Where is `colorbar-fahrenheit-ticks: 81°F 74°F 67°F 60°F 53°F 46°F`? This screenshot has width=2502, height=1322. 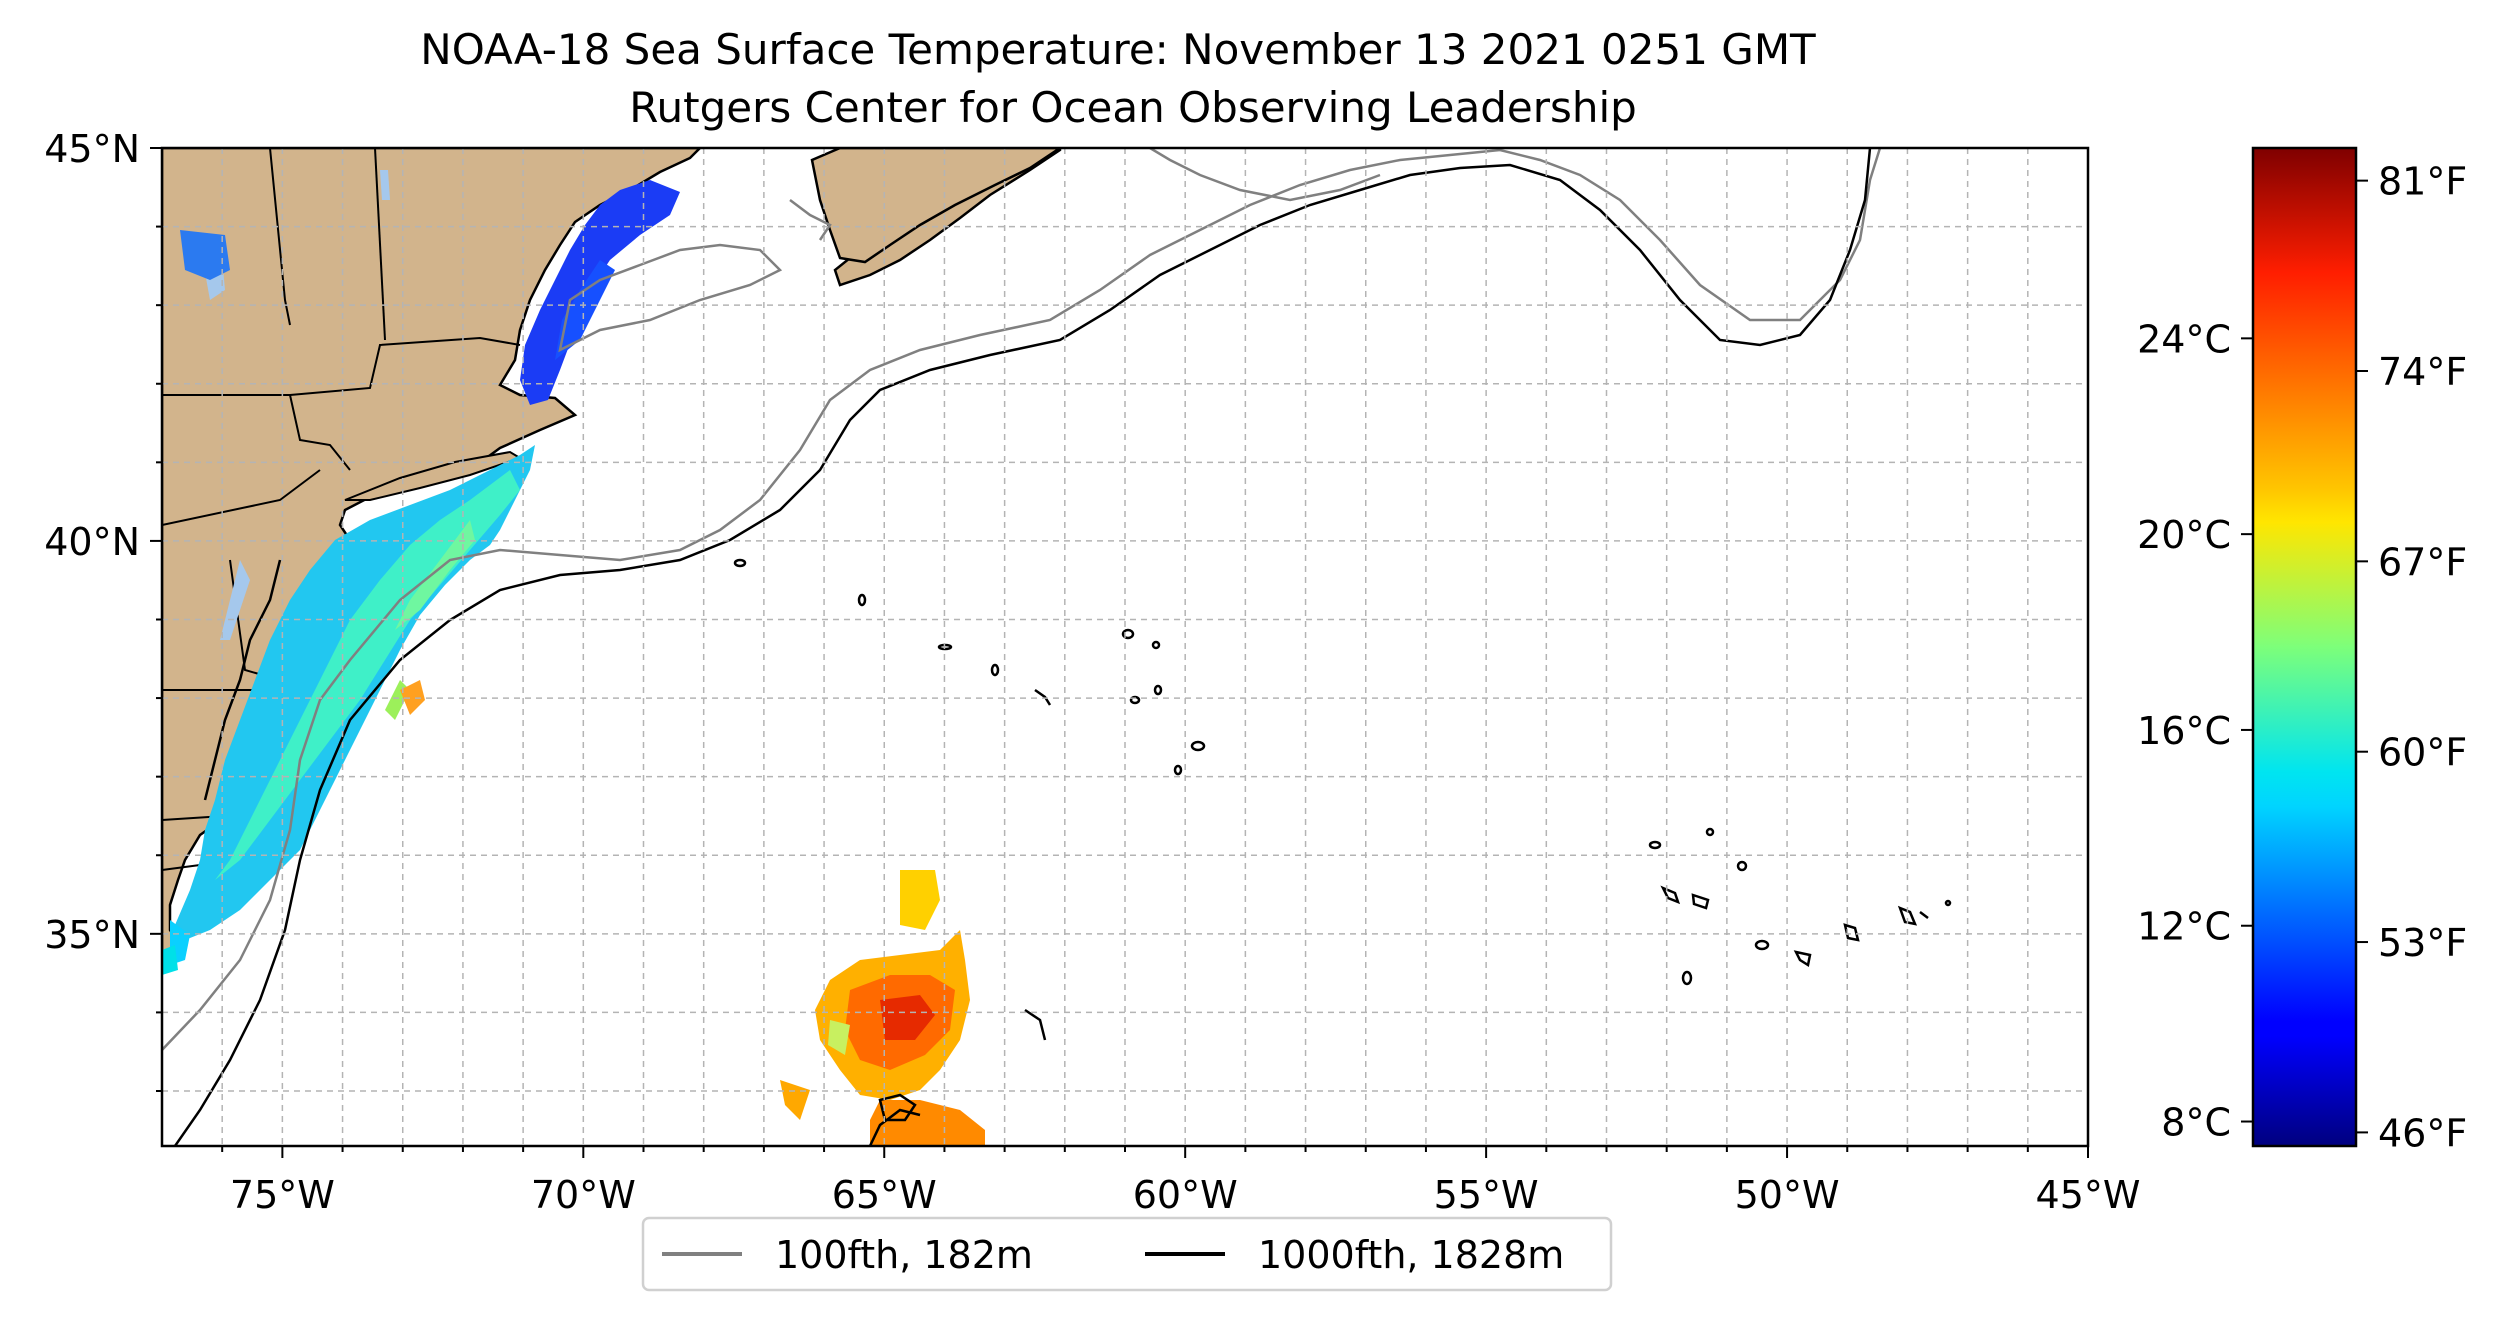
colorbar-fahrenheit-ticks: 81°F 74°F 67°F 60°F 53°F 46°F is located at coordinates (2411, 657).